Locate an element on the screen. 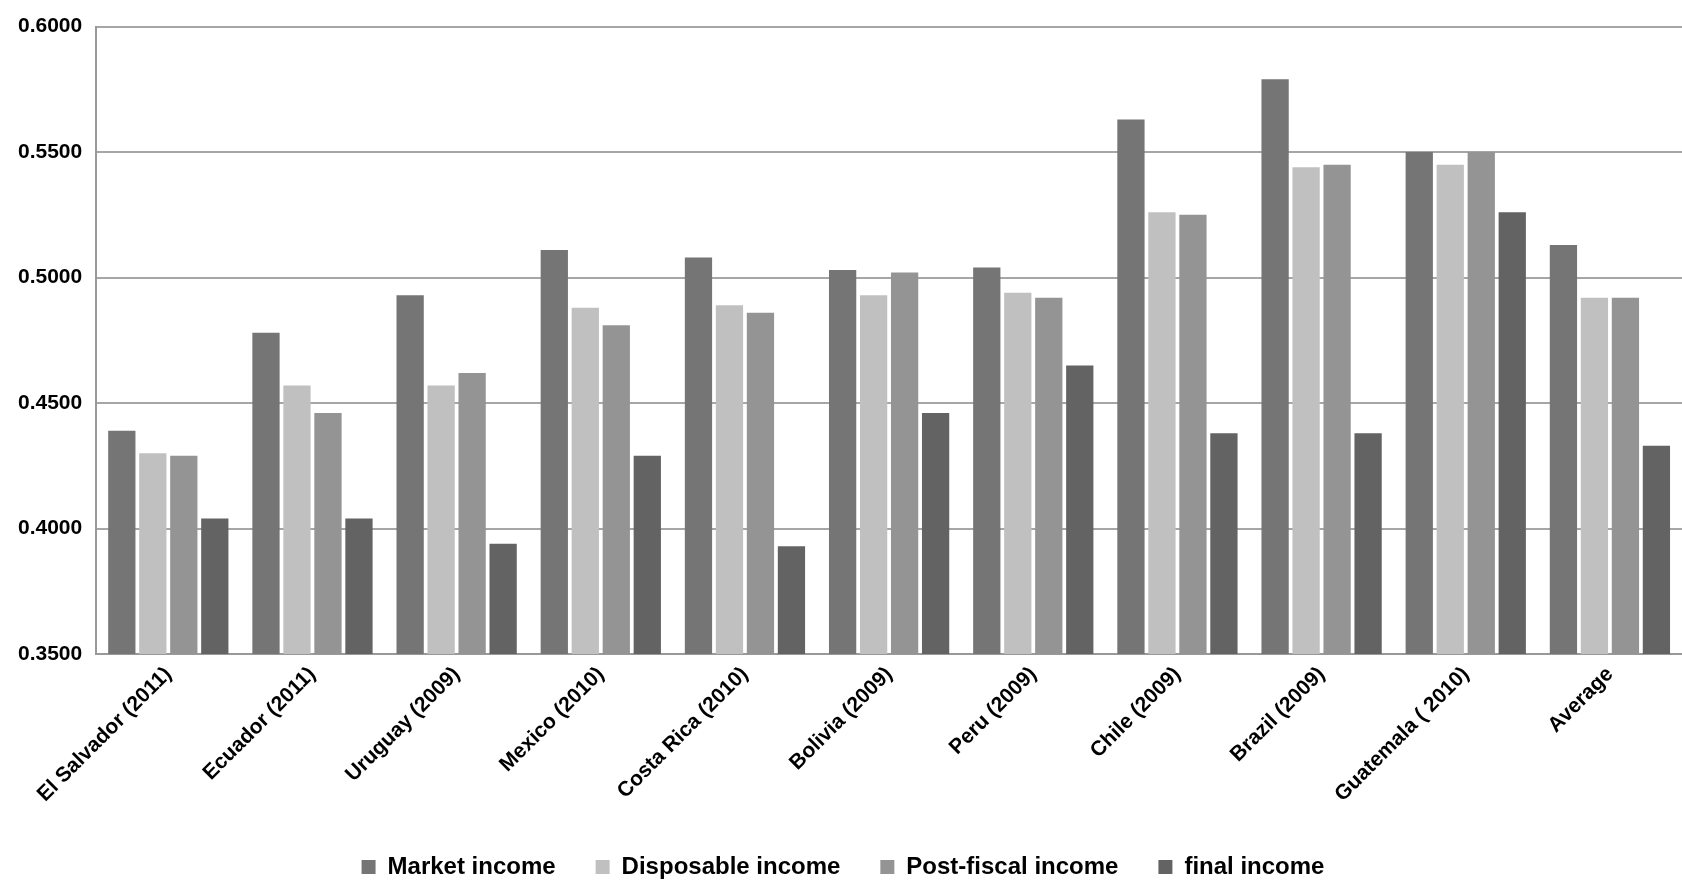  legend-label: final income is located at coordinates (1254, 865).